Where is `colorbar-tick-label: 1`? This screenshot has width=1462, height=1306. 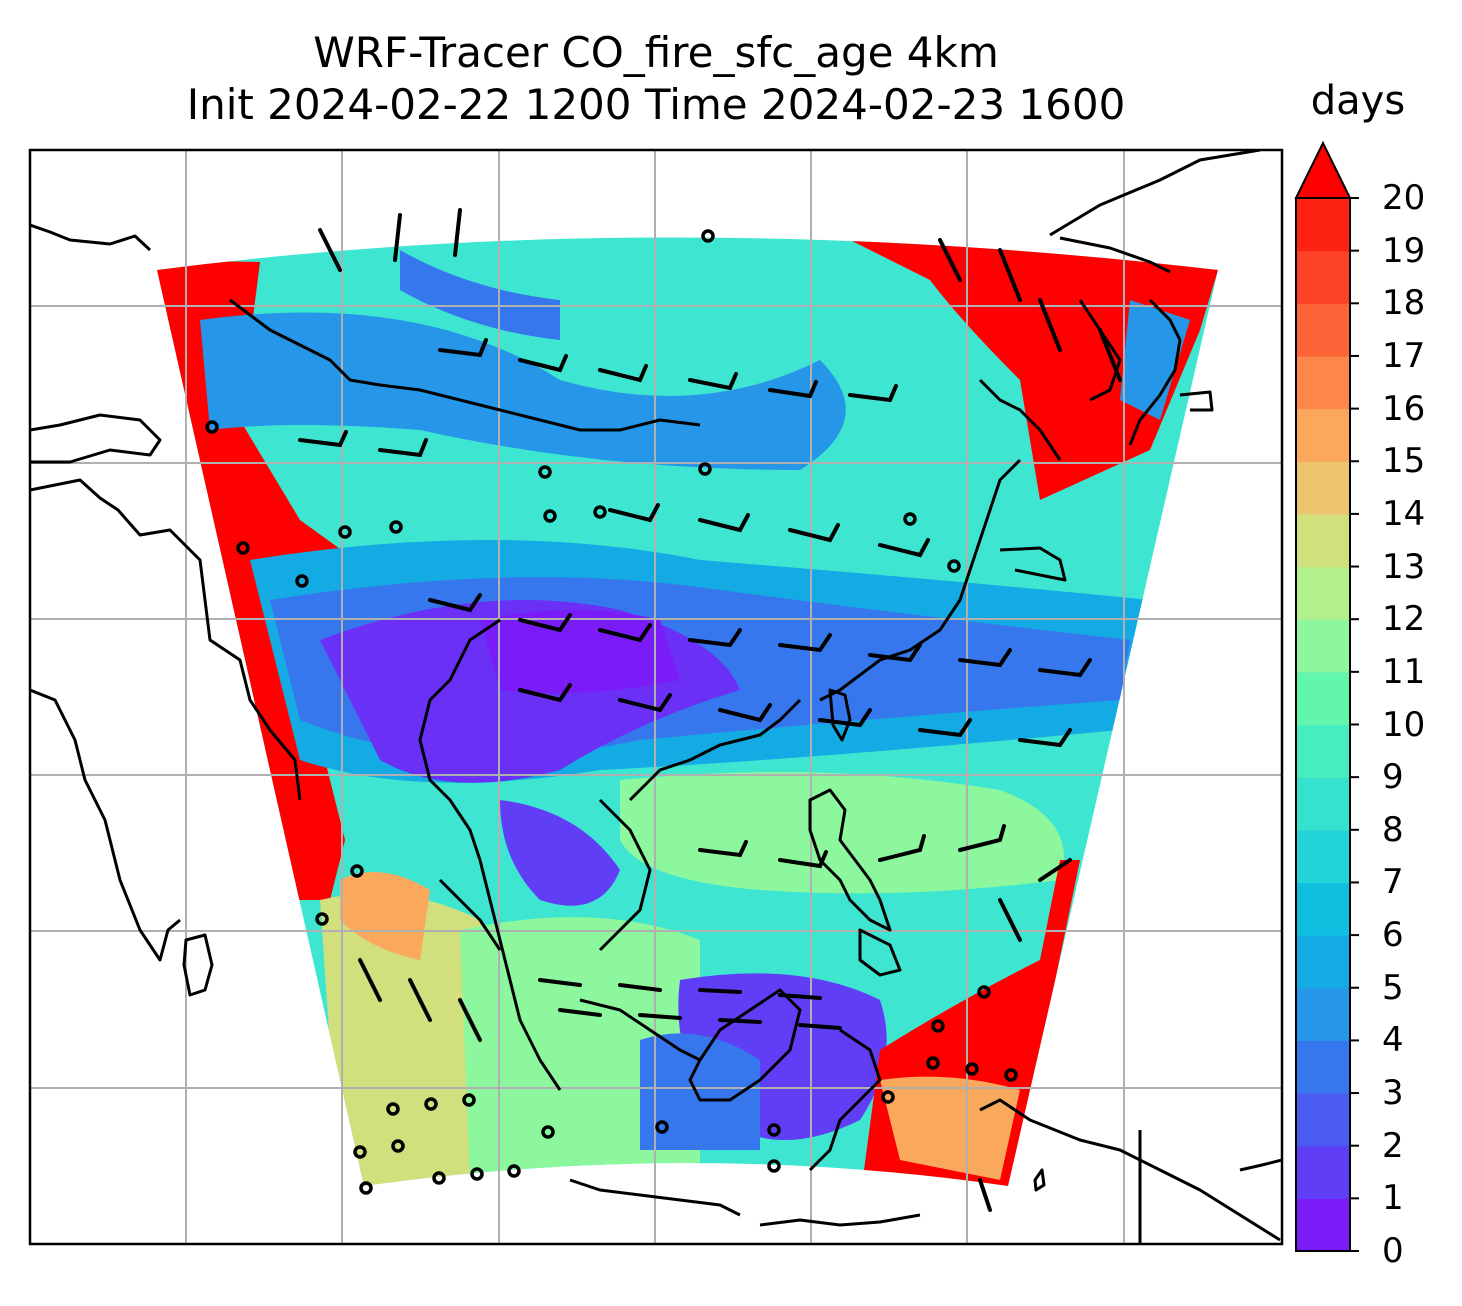 colorbar-tick-label: 1 is located at coordinates (1393, 1198).